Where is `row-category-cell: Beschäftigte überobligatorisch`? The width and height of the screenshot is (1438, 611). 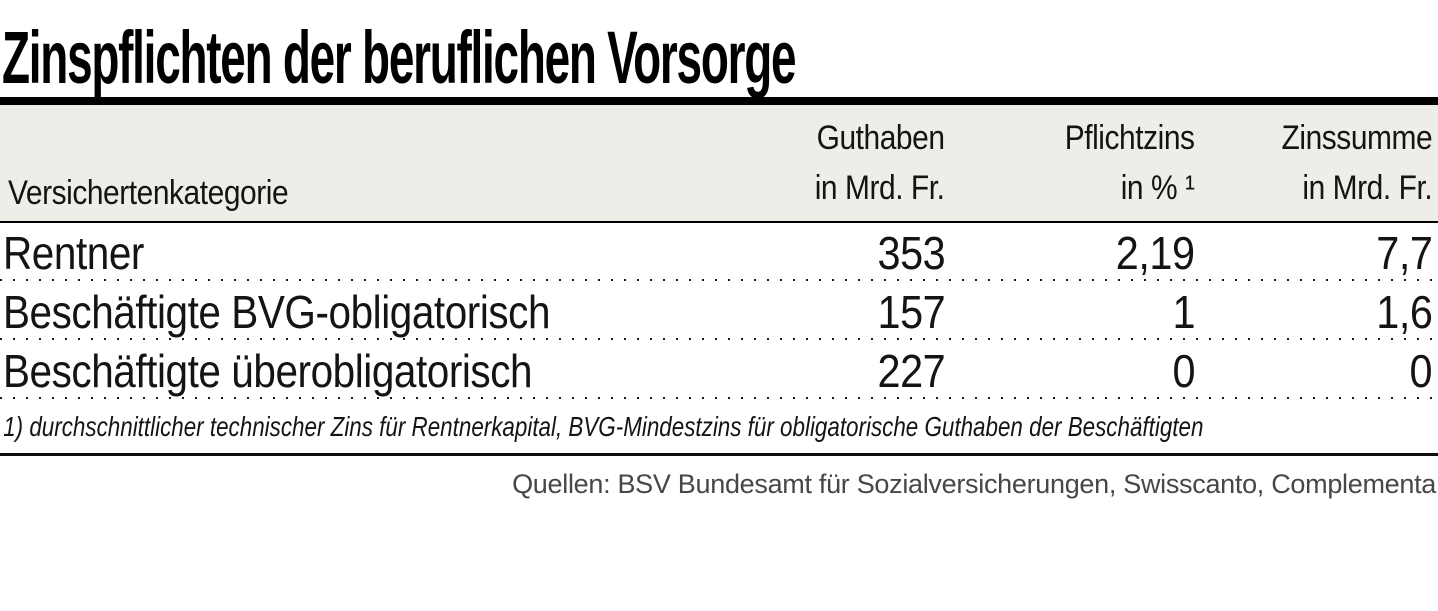
row-category-cell: Beschäftigte überobligatorisch is located at coordinates (347, 371).